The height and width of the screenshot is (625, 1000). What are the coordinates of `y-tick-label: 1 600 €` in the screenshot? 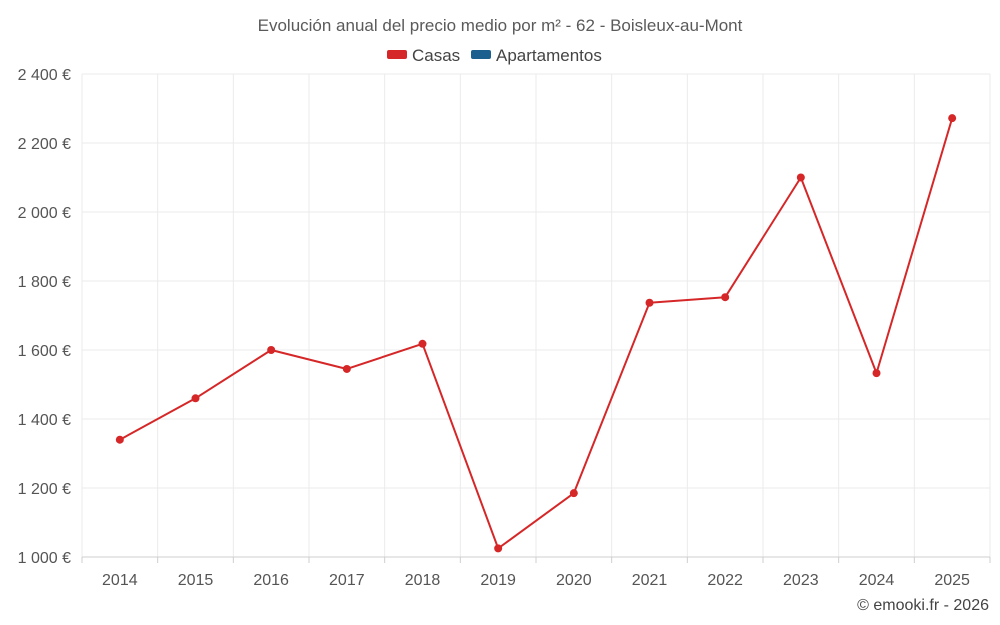 It's located at (44, 351).